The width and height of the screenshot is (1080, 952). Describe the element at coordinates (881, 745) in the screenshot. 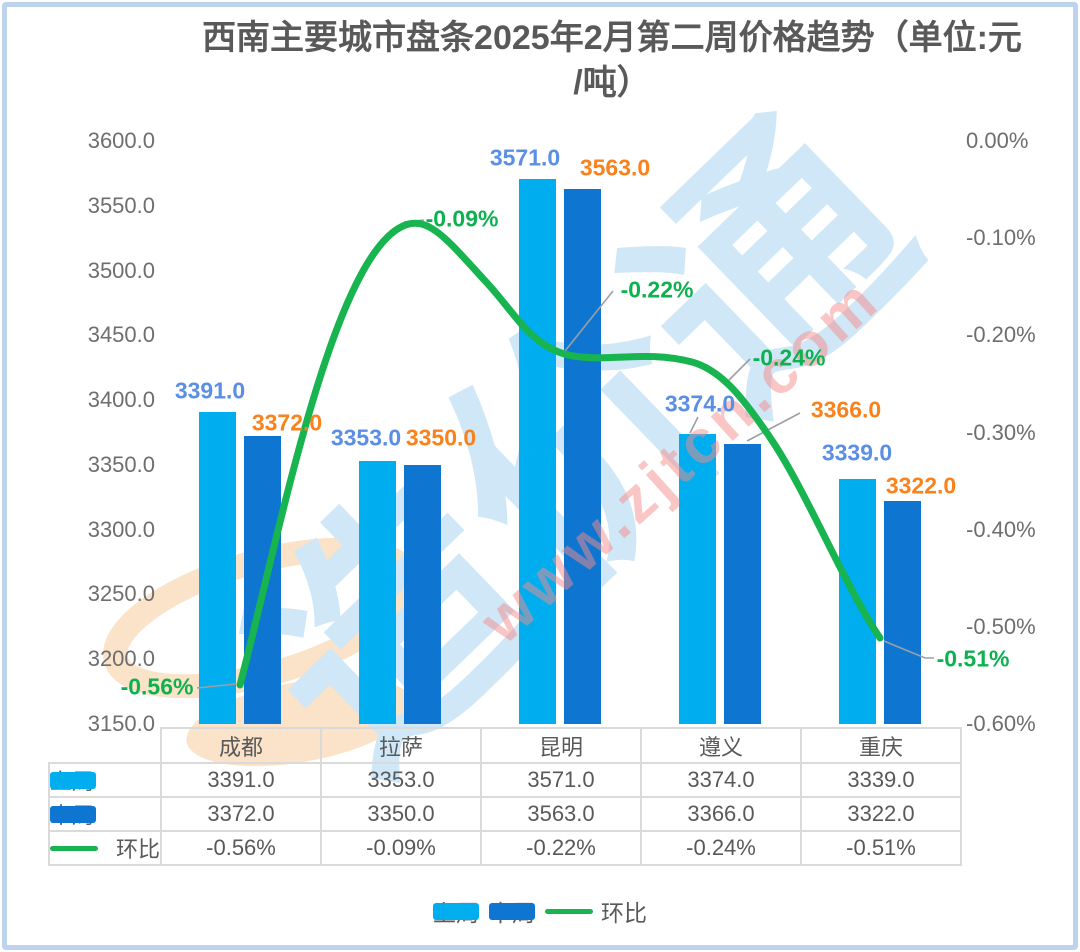

I see `table-column-header-重庆: 重庆` at that location.